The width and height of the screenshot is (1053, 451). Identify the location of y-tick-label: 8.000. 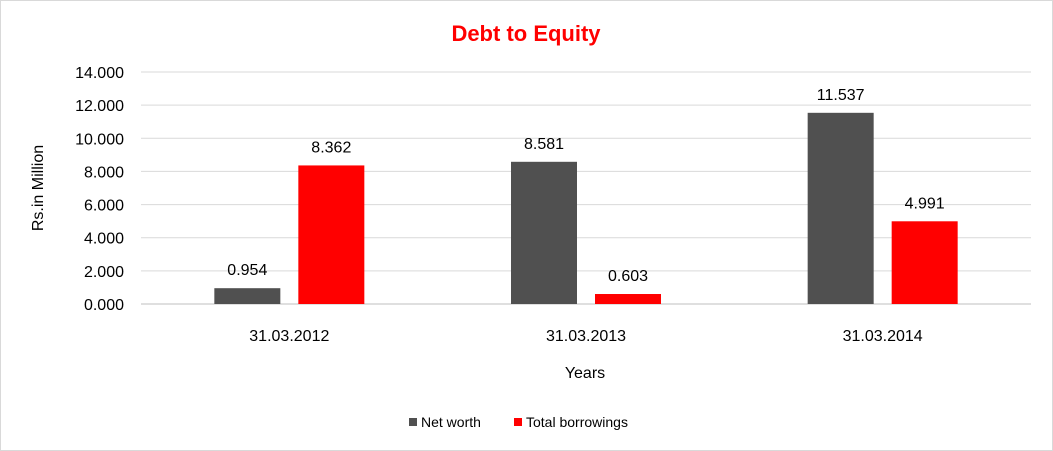
(104, 172).